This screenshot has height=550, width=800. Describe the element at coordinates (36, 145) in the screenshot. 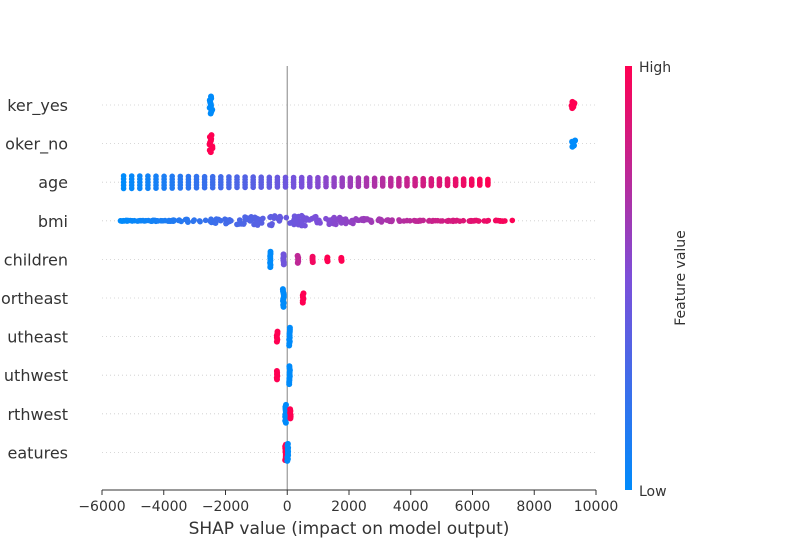

I see `feature-label: oker_no` at that location.